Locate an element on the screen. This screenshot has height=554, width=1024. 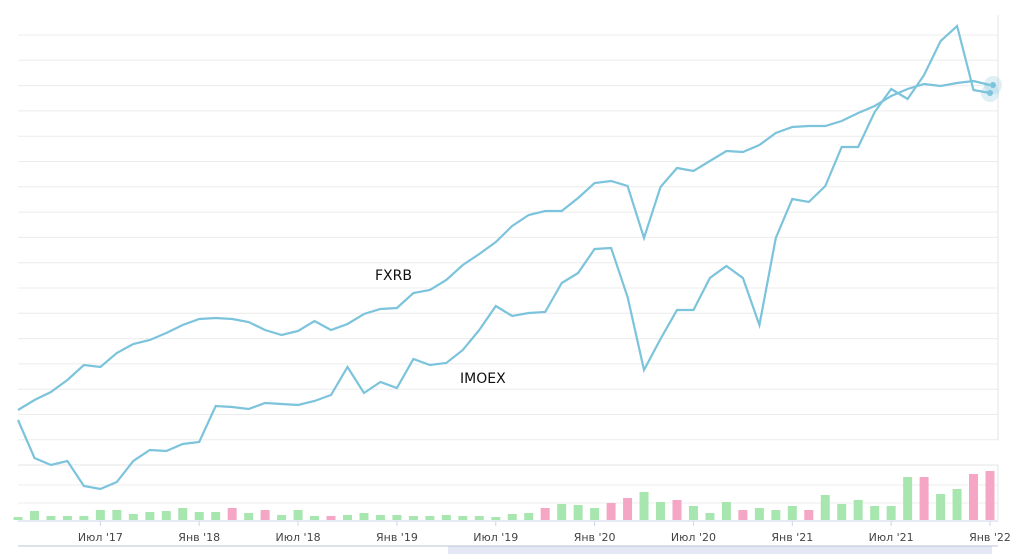
x-tick-label: Июл '17 is located at coordinates (100, 537).